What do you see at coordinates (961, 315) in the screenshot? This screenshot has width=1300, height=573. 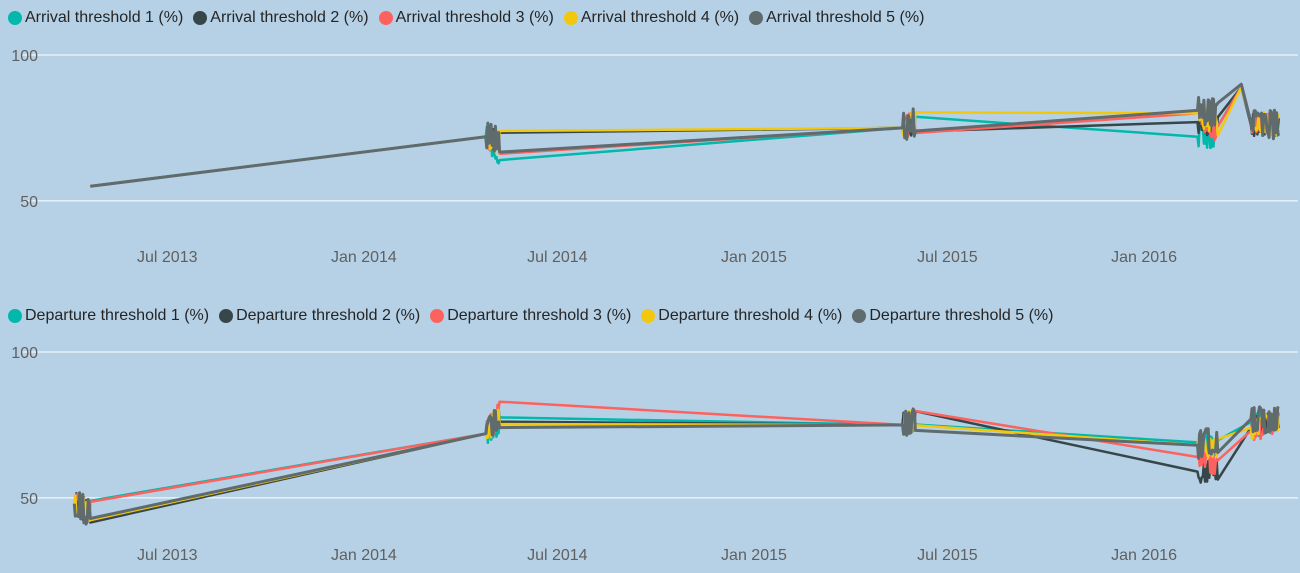 I see `legend-label: Departure threshold 5 (%)` at bounding box center [961, 315].